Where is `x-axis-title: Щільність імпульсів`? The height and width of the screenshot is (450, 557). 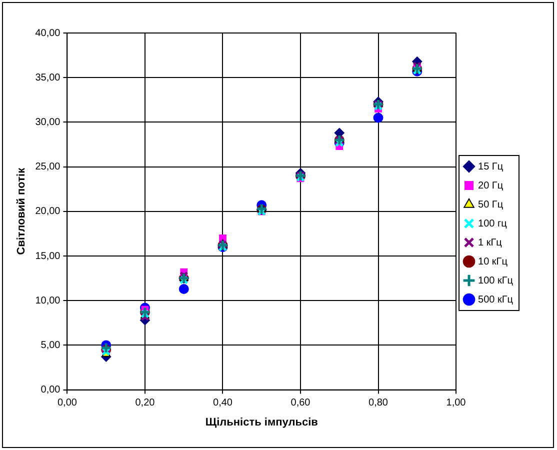 x-axis-title: Щільність імпульсів is located at coordinates (261, 422).